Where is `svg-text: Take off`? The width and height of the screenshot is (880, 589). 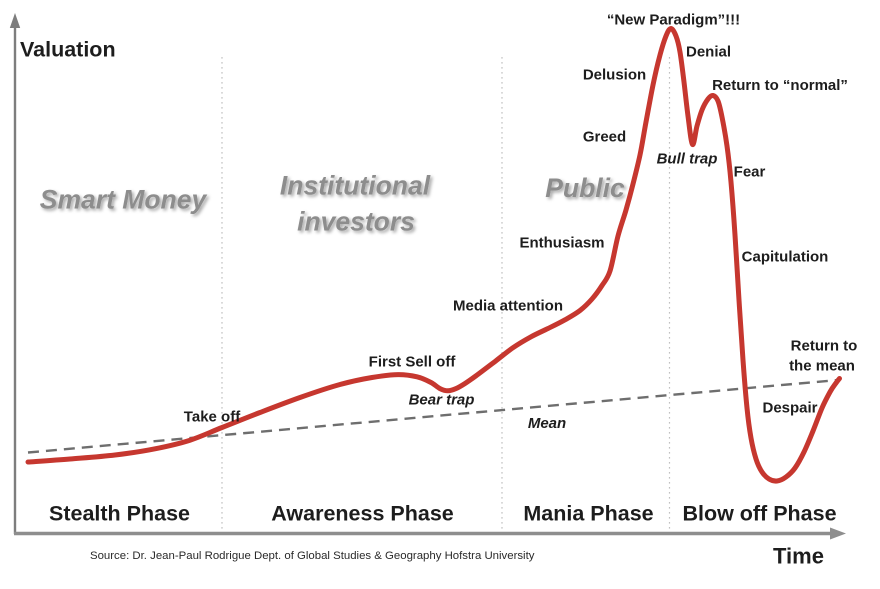 svg-text: Take off is located at coordinates (212, 417).